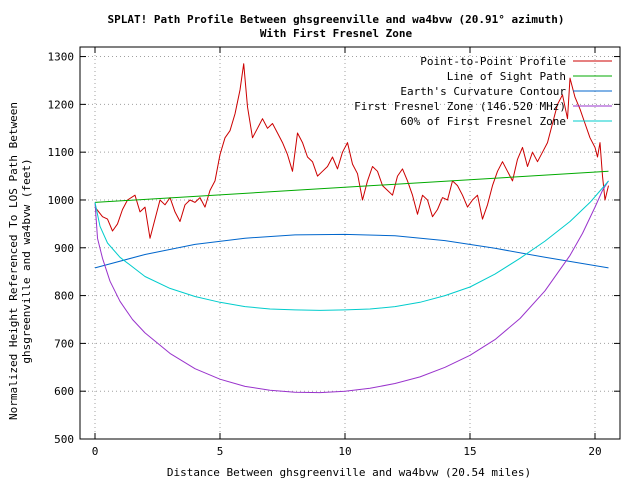  What do you see at coordinates (61, 152) in the screenshot?
I see `y-tick-label: 1100` at bounding box center [61, 152].